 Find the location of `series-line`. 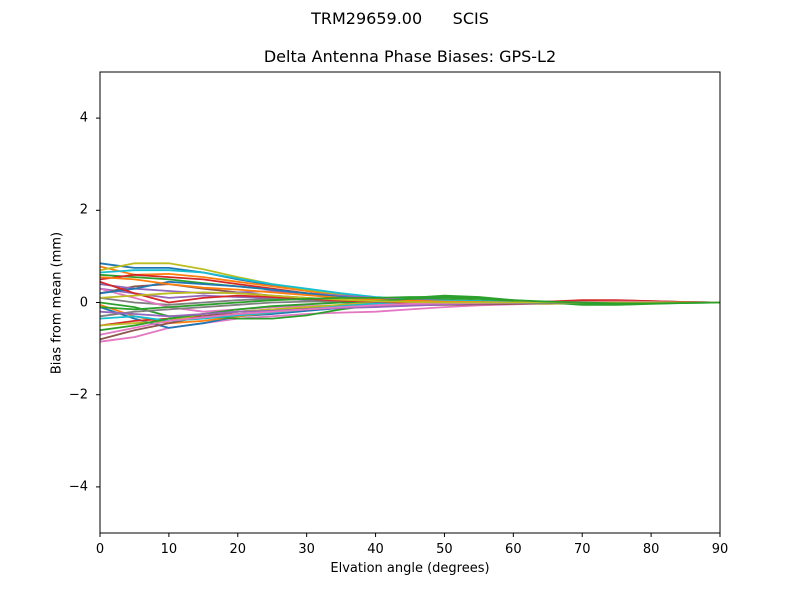

series-line is located at coordinates (410, 303).